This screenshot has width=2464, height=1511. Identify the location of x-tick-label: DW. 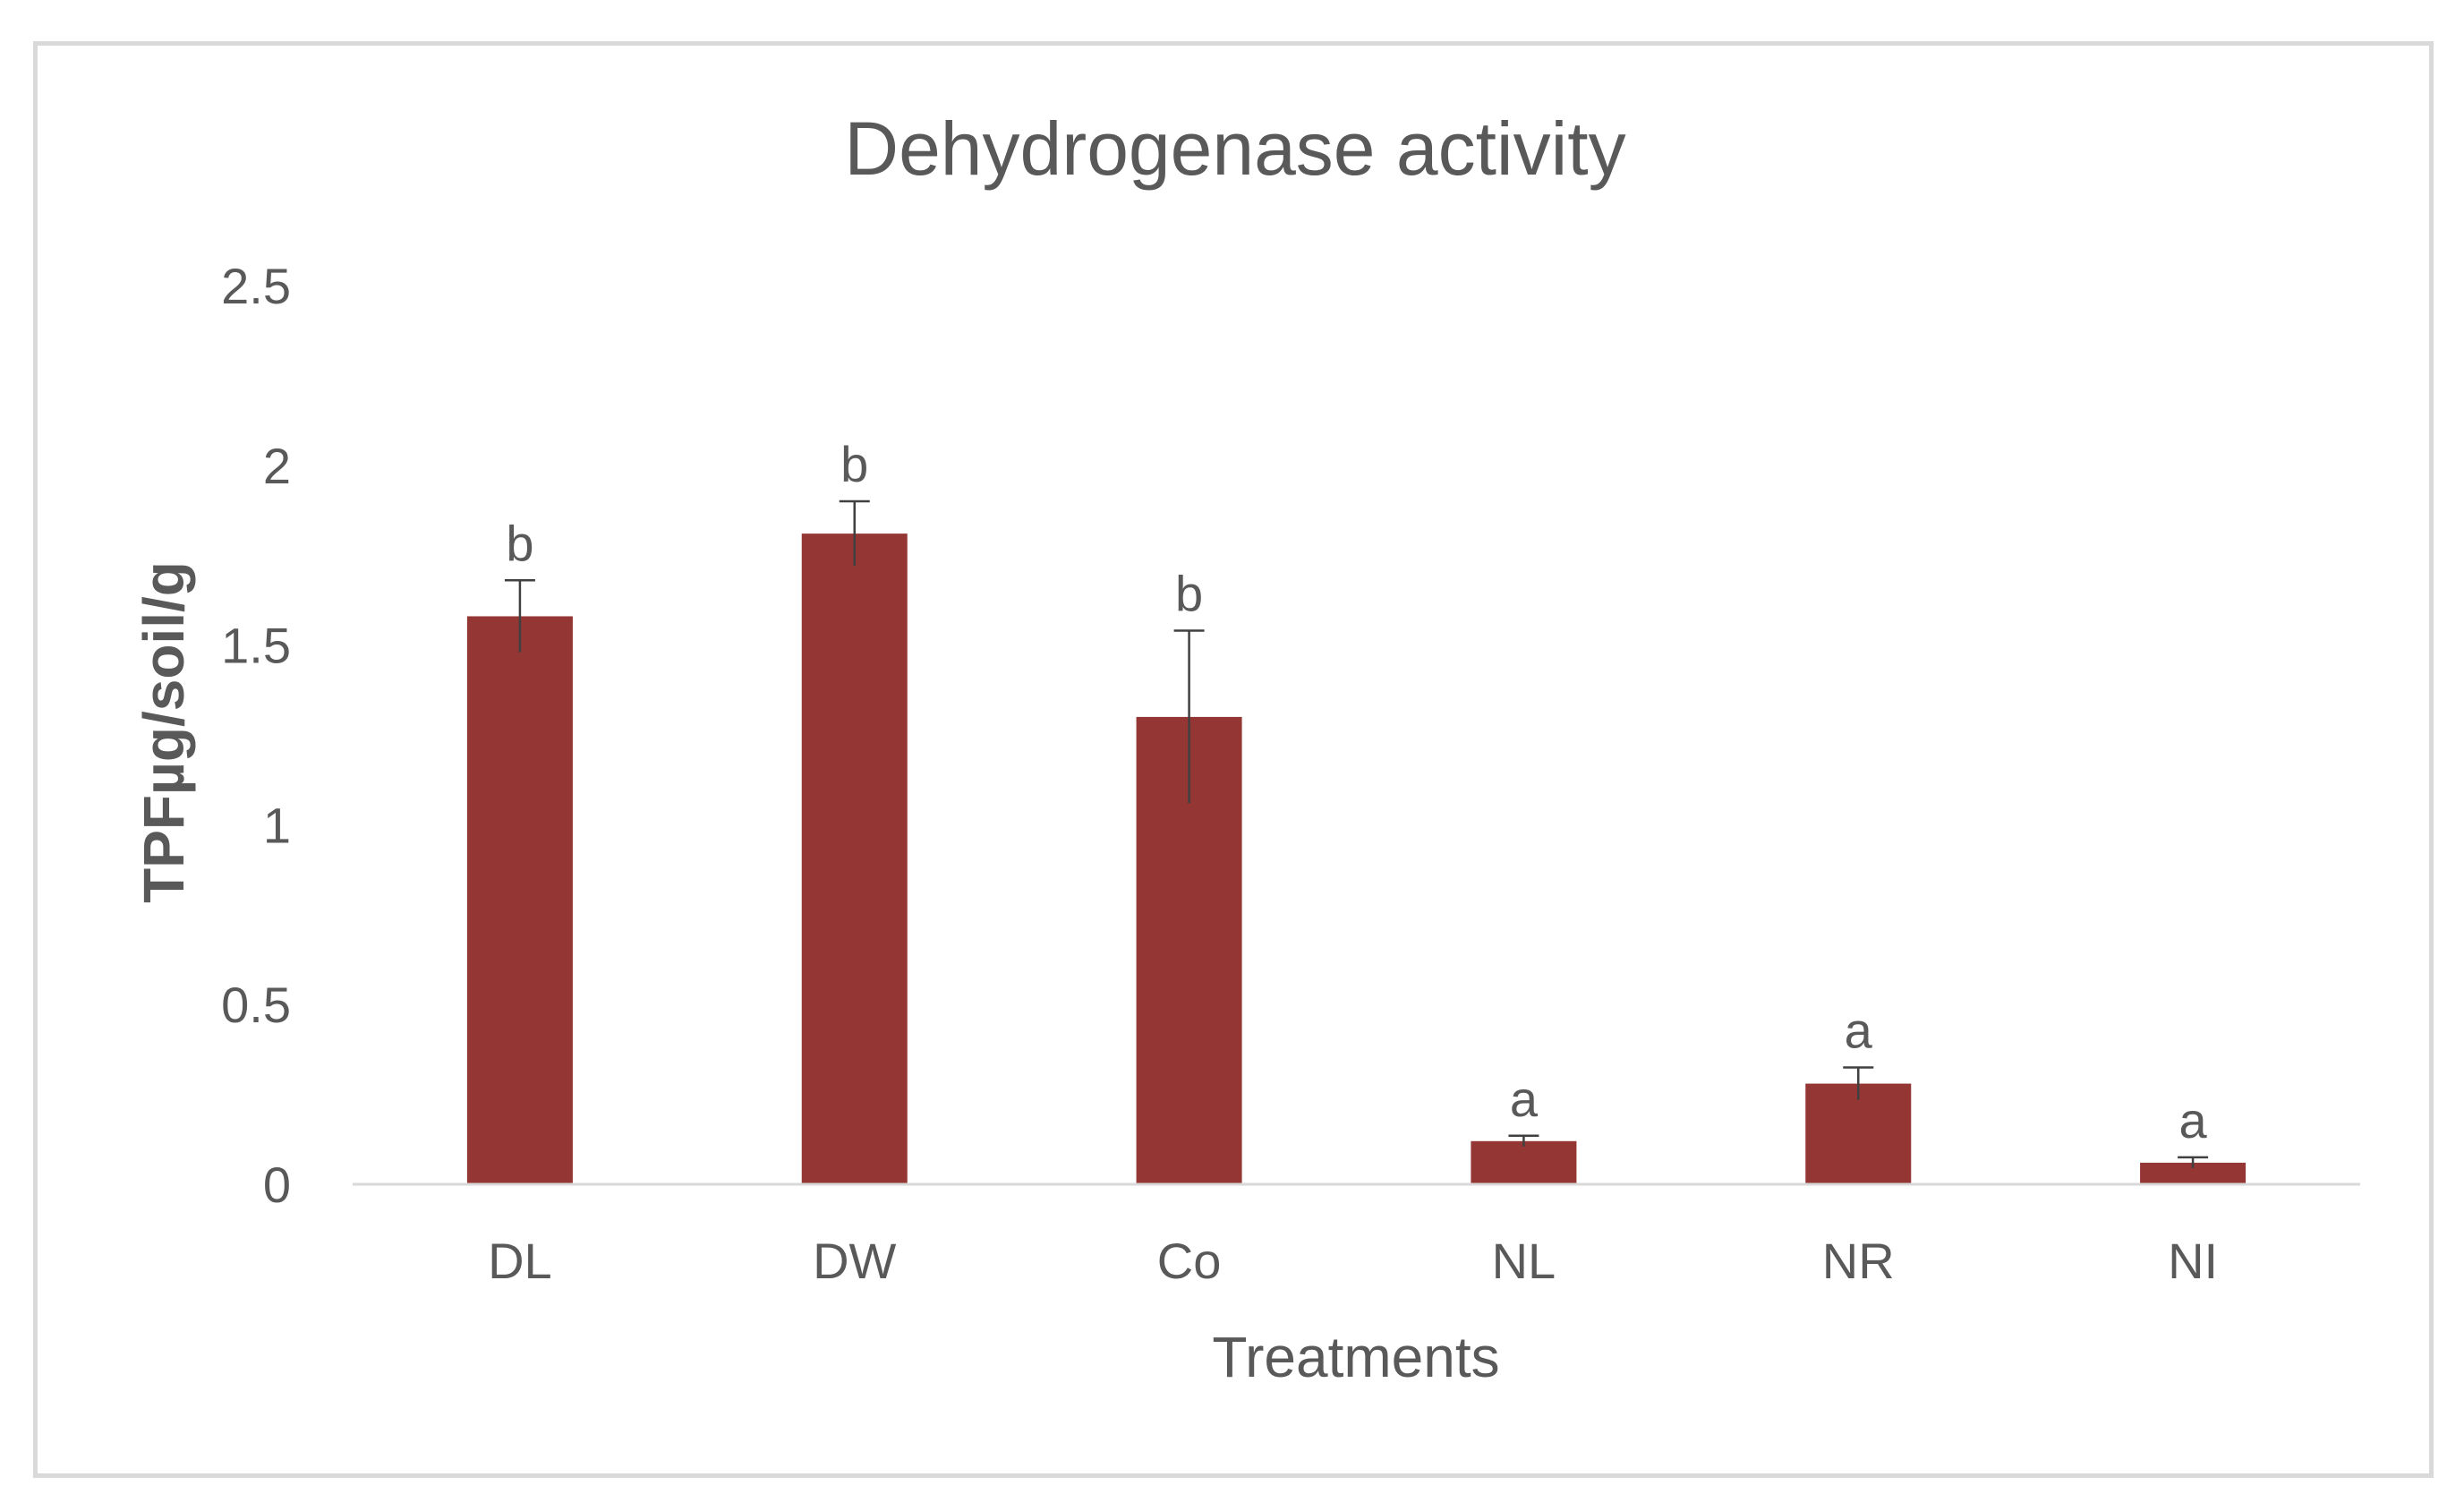
(855, 1261).